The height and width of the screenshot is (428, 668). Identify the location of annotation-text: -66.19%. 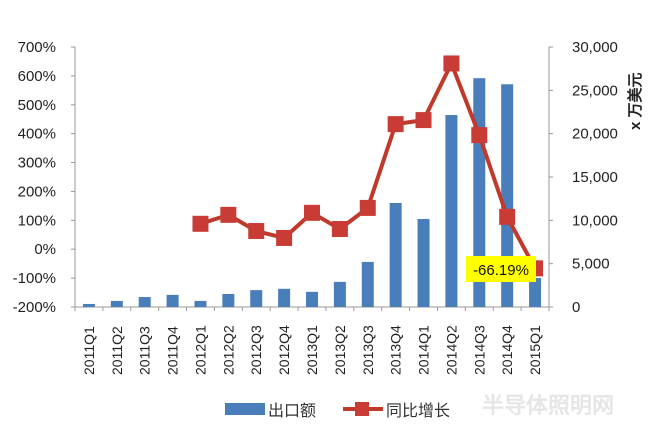
(501, 270).